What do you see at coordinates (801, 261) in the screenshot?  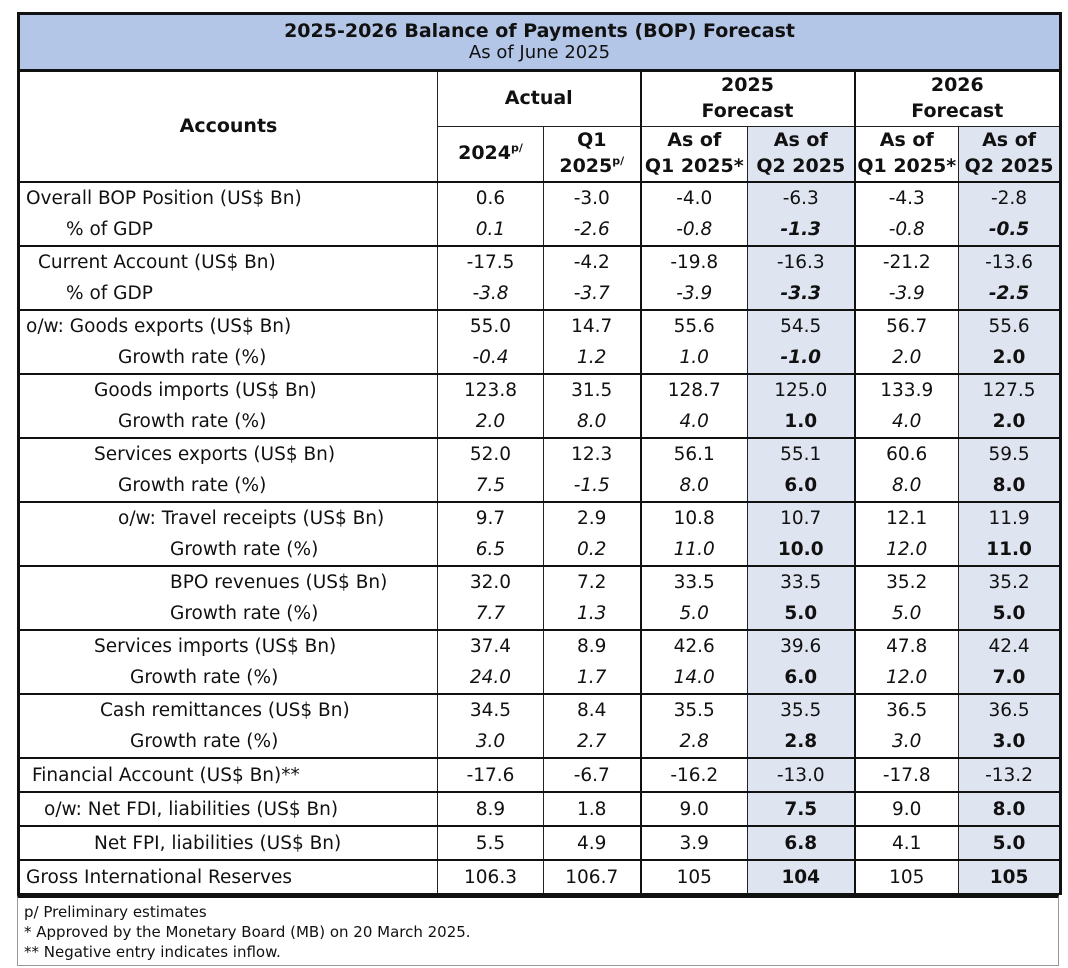 I see `value-cell: -16.3` at bounding box center [801, 261].